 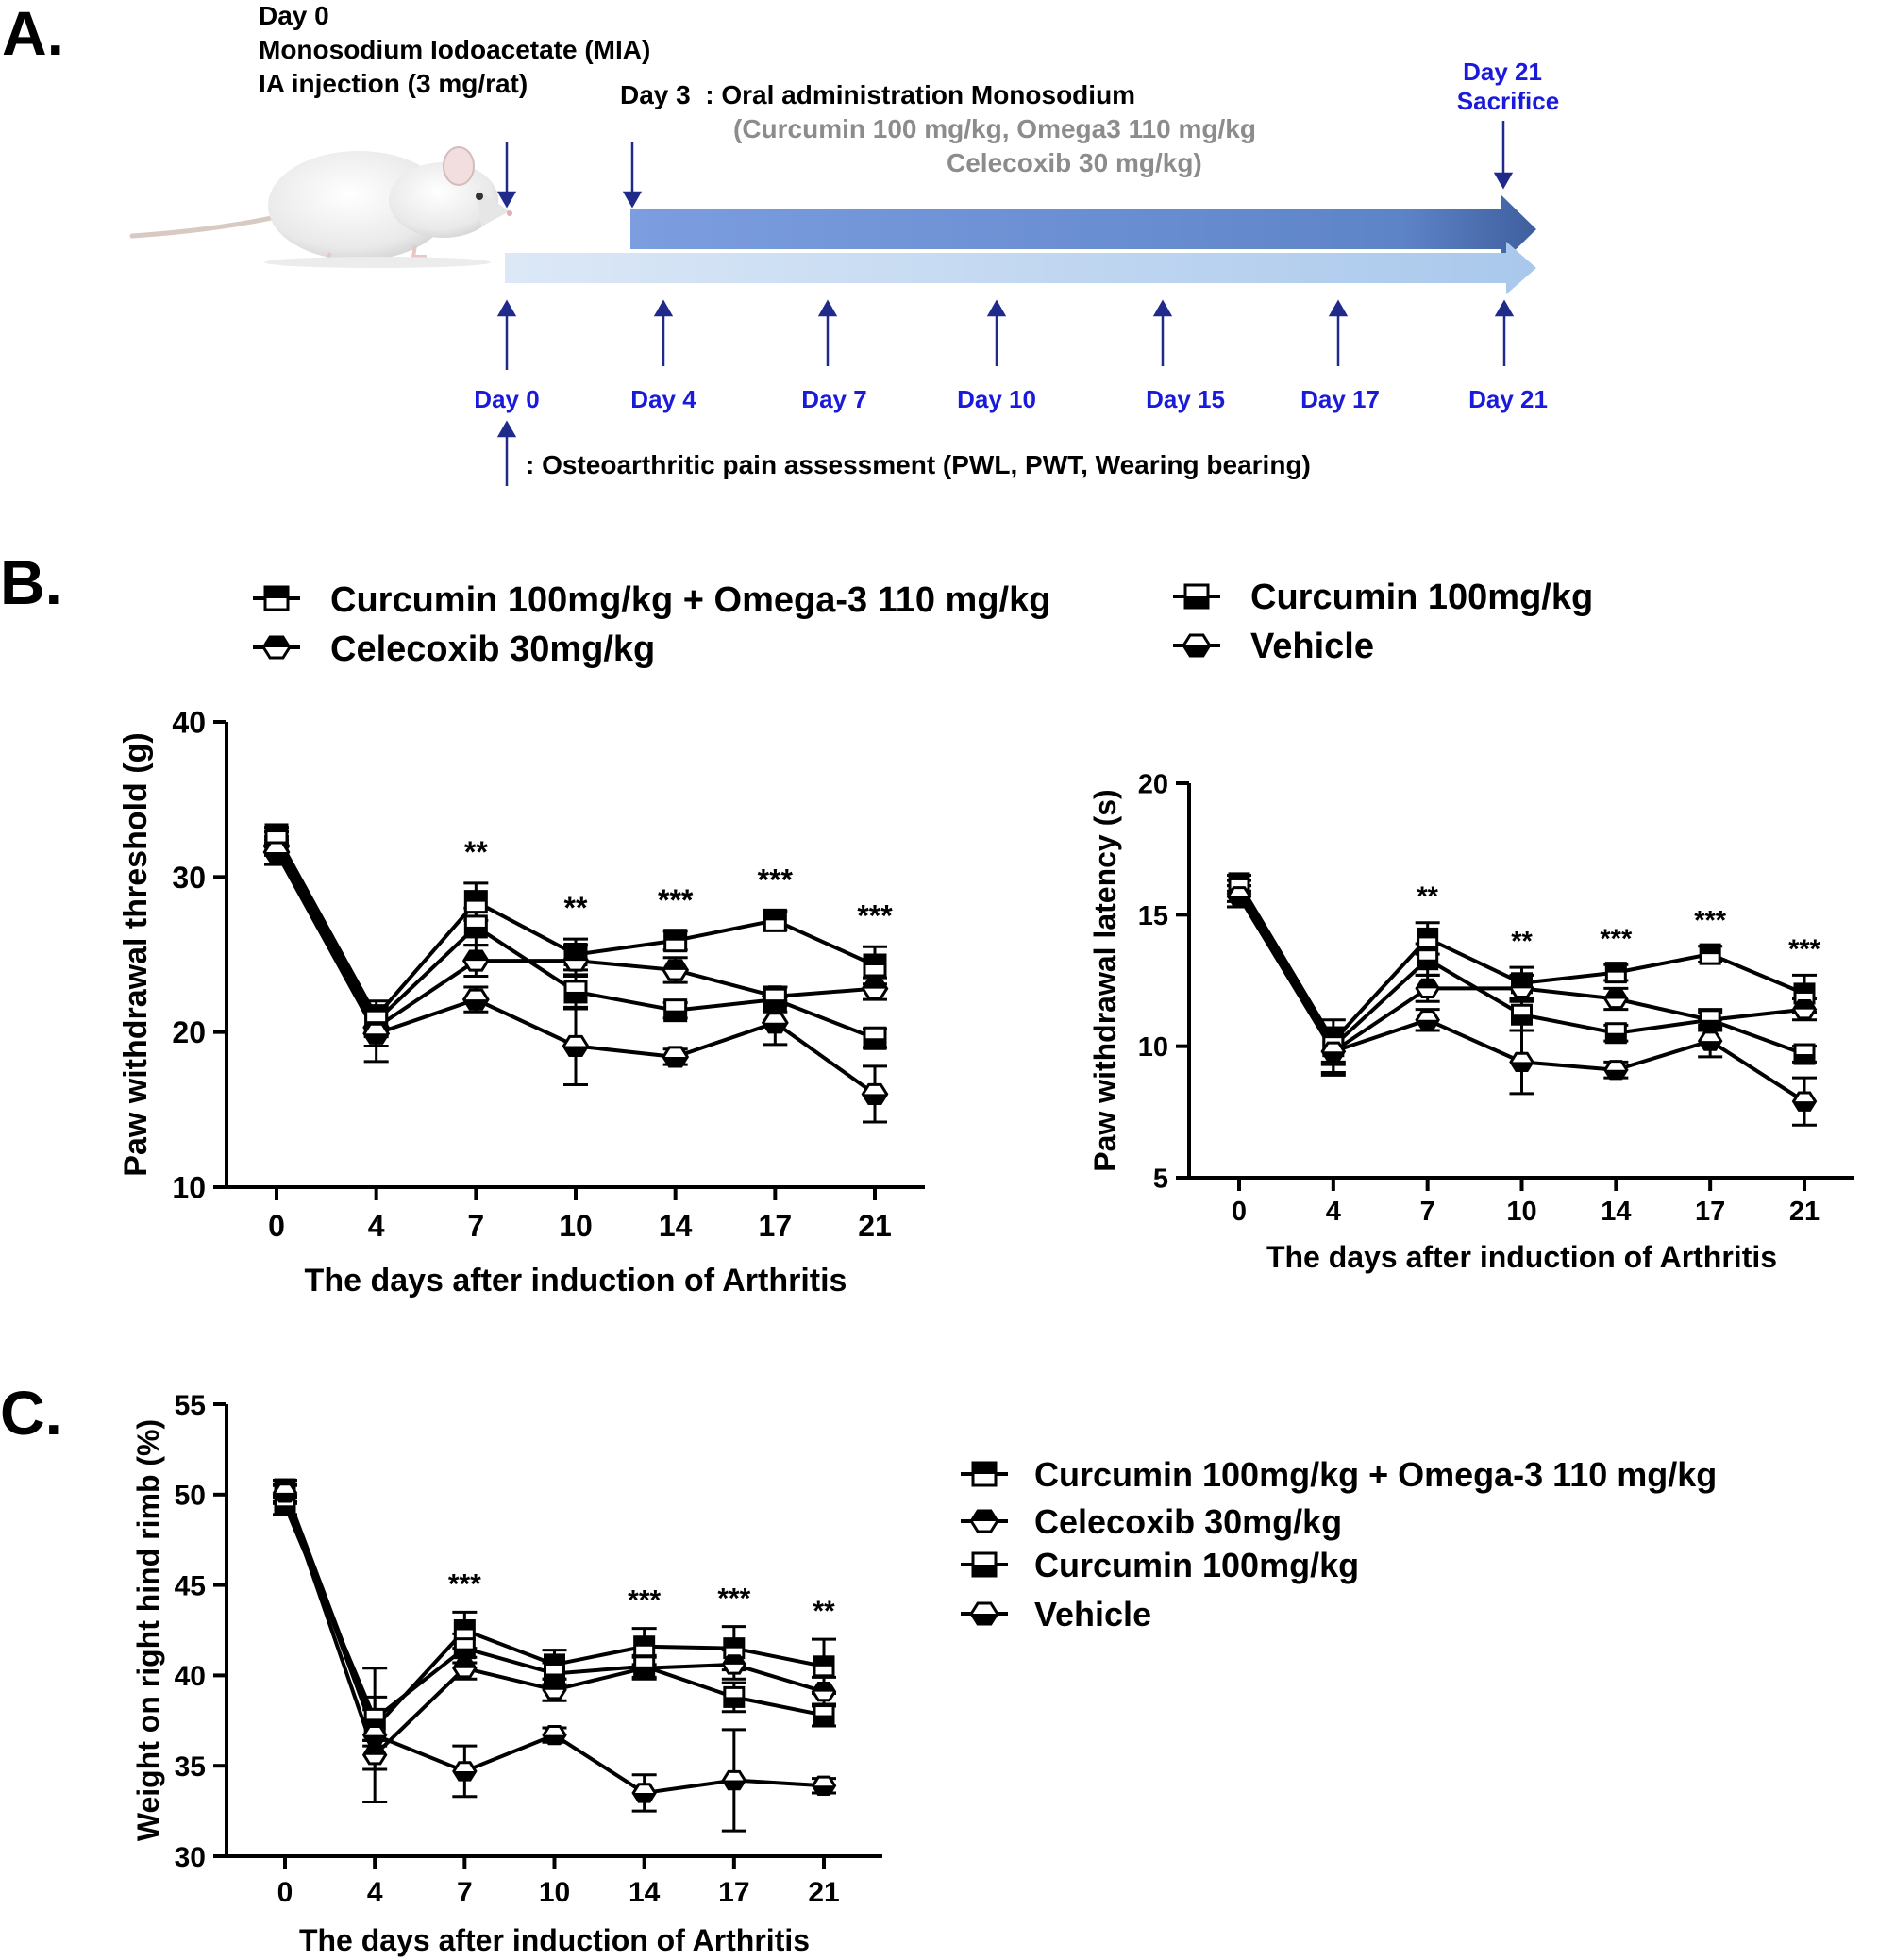 What do you see at coordinates (663, 399) in the screenshot?
I see `timepoint-label: Day 4` at bounding box center [663, 399].